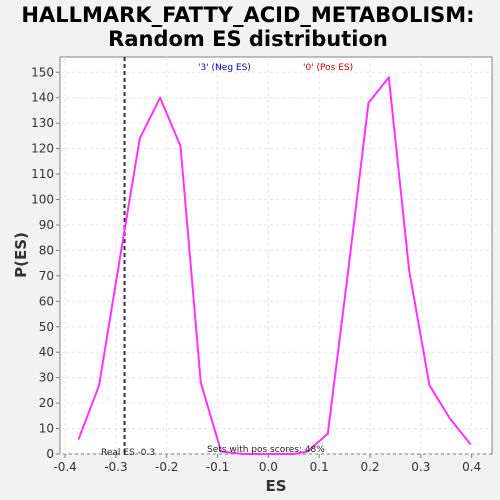 The height and width of the screenshot is (500, 500). What do you see at coordinates (46, 429) in the screenshot?
I see `y-tick-label: 10` at bounding box center [46, 429].